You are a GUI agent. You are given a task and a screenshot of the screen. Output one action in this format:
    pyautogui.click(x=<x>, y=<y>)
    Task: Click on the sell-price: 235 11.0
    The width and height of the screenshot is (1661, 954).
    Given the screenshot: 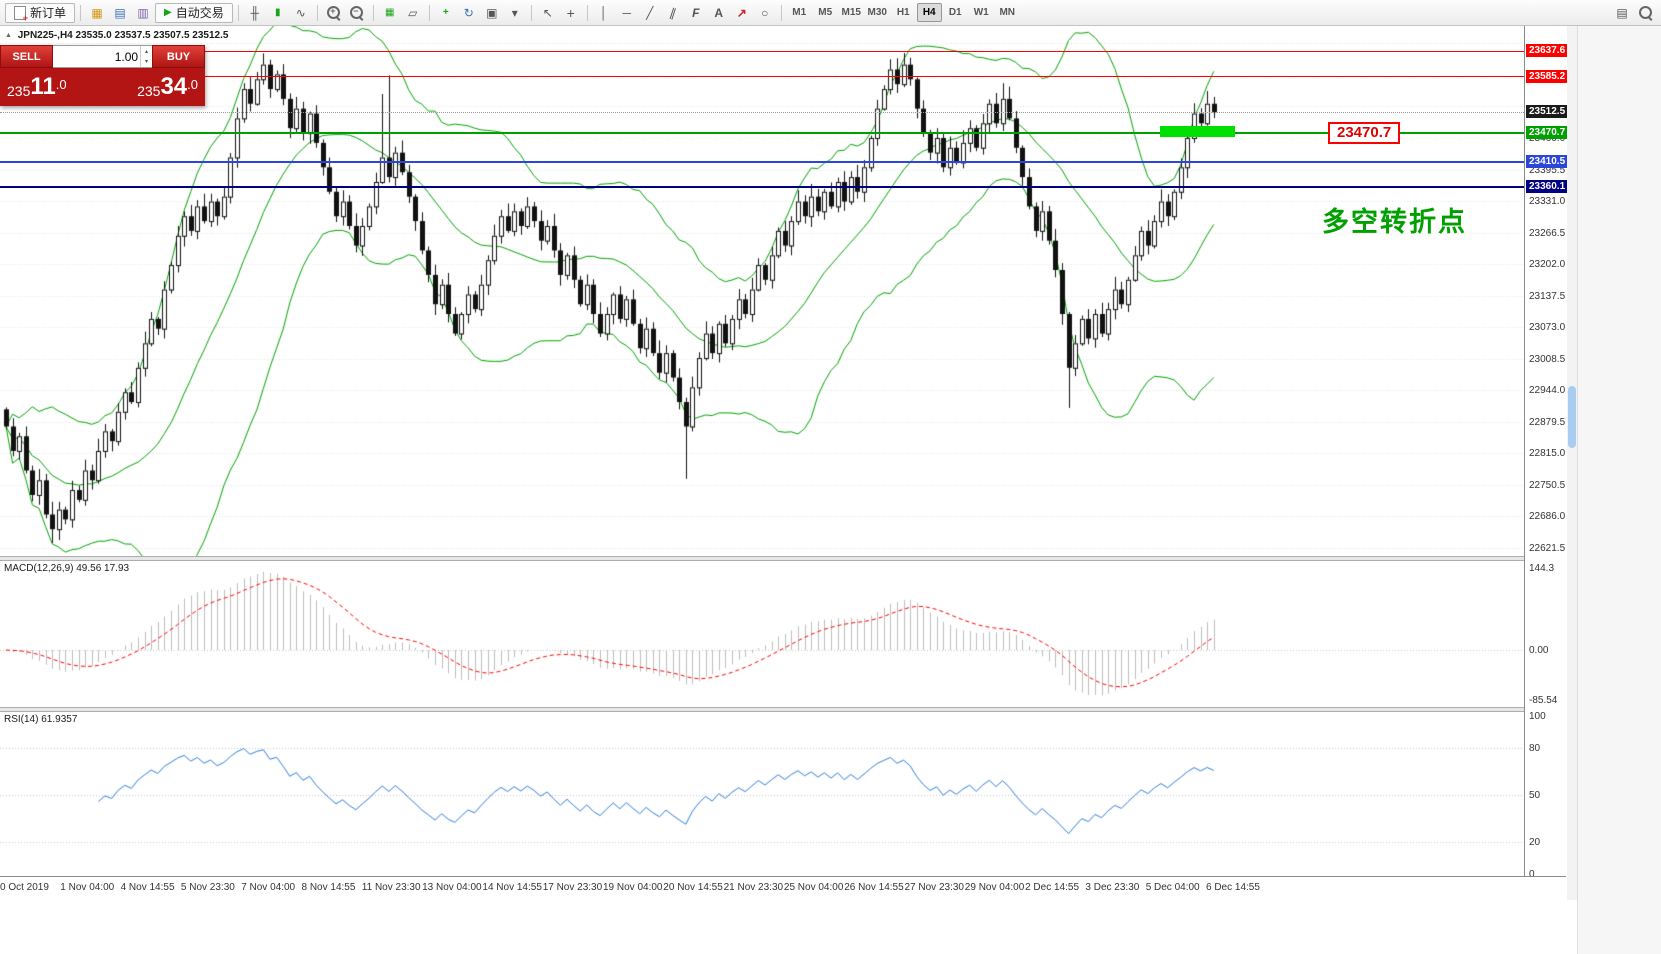 What is the action you would take?
    pyautogui.click(x=37, y=86)
    